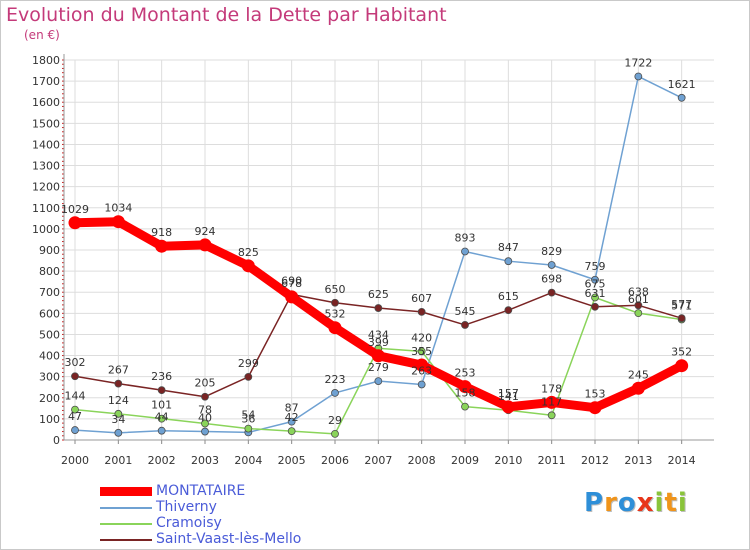 The height and width of the screenshot is (550, 750). Describe the element at coordinates (49, 356) in the screenshot. I see `y-tick-label: 400` at that location.